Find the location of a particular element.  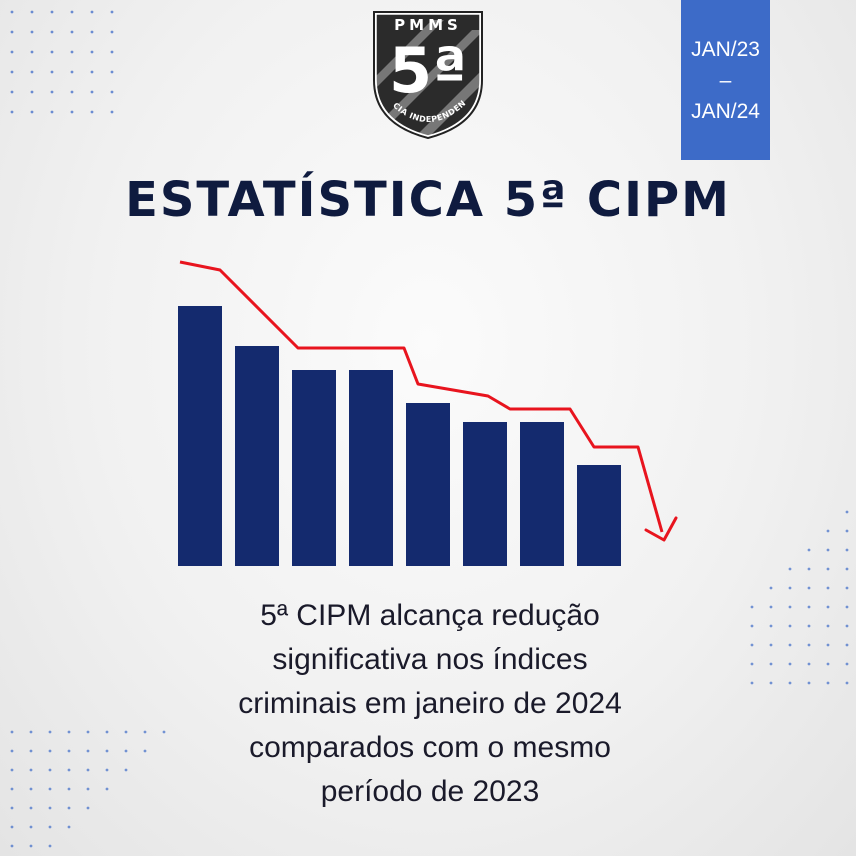

caption-line: significativa nos índices is located at coordinates (430, 659).